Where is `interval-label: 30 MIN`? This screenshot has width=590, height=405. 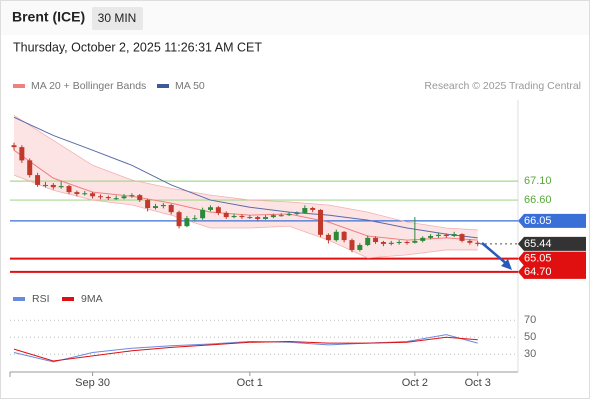
interval-label: 30 MIN is located at coordinates (117, 18).